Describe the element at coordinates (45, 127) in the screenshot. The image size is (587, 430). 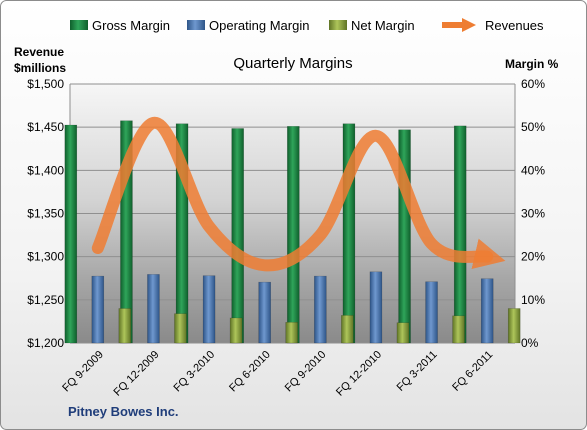
I see `left-tick-label: $1,450` at that location.